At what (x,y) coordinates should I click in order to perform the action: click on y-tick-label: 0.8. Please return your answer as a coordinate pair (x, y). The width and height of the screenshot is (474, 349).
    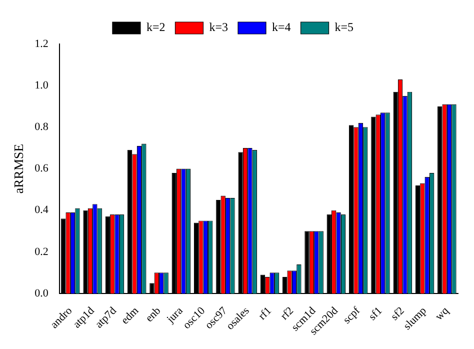
    Looking at the image, I should click on (41, 127).